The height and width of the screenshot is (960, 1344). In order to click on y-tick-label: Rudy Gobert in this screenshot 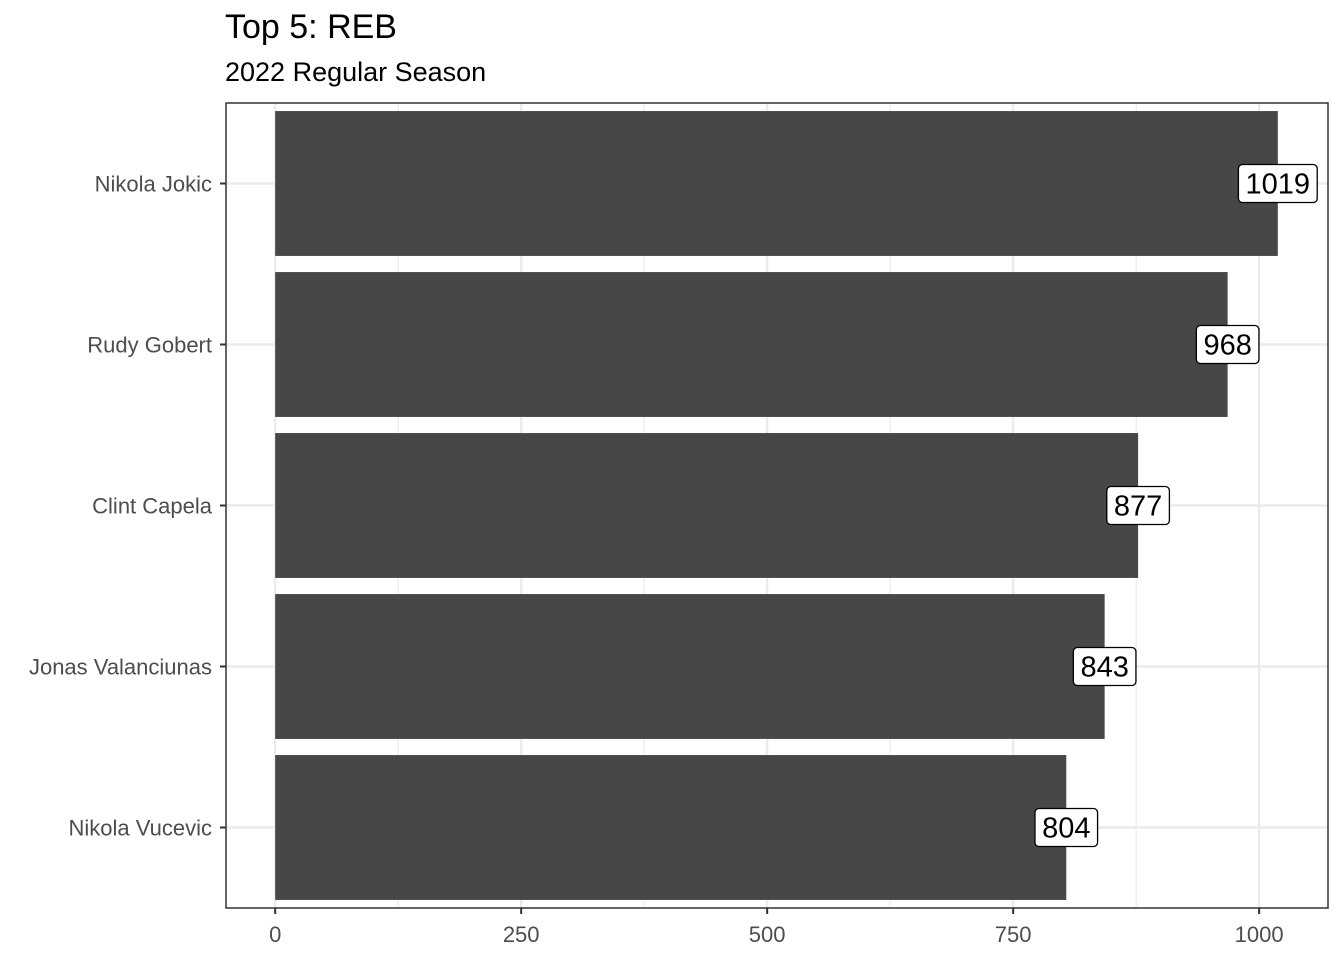, I will do `click(149, 345)`.